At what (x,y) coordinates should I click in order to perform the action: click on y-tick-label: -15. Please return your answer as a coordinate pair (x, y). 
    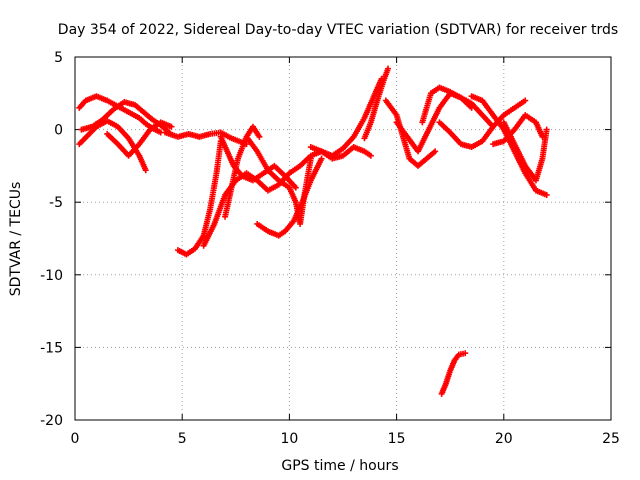
    Looking at the image, I should click on (51, 348).